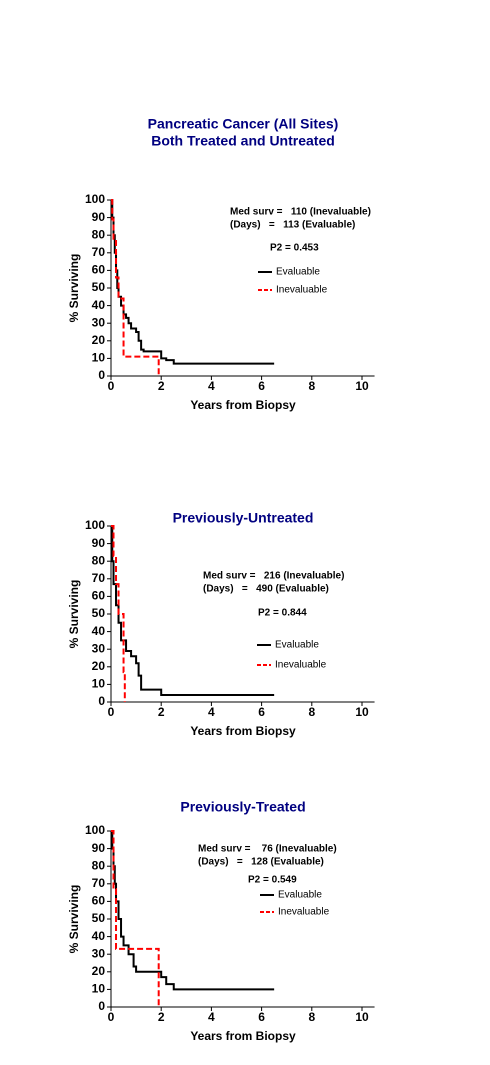 This screenshot has width=490, height=1065. I want to click on annotation: P2 = 0.549, so click(272, 880).